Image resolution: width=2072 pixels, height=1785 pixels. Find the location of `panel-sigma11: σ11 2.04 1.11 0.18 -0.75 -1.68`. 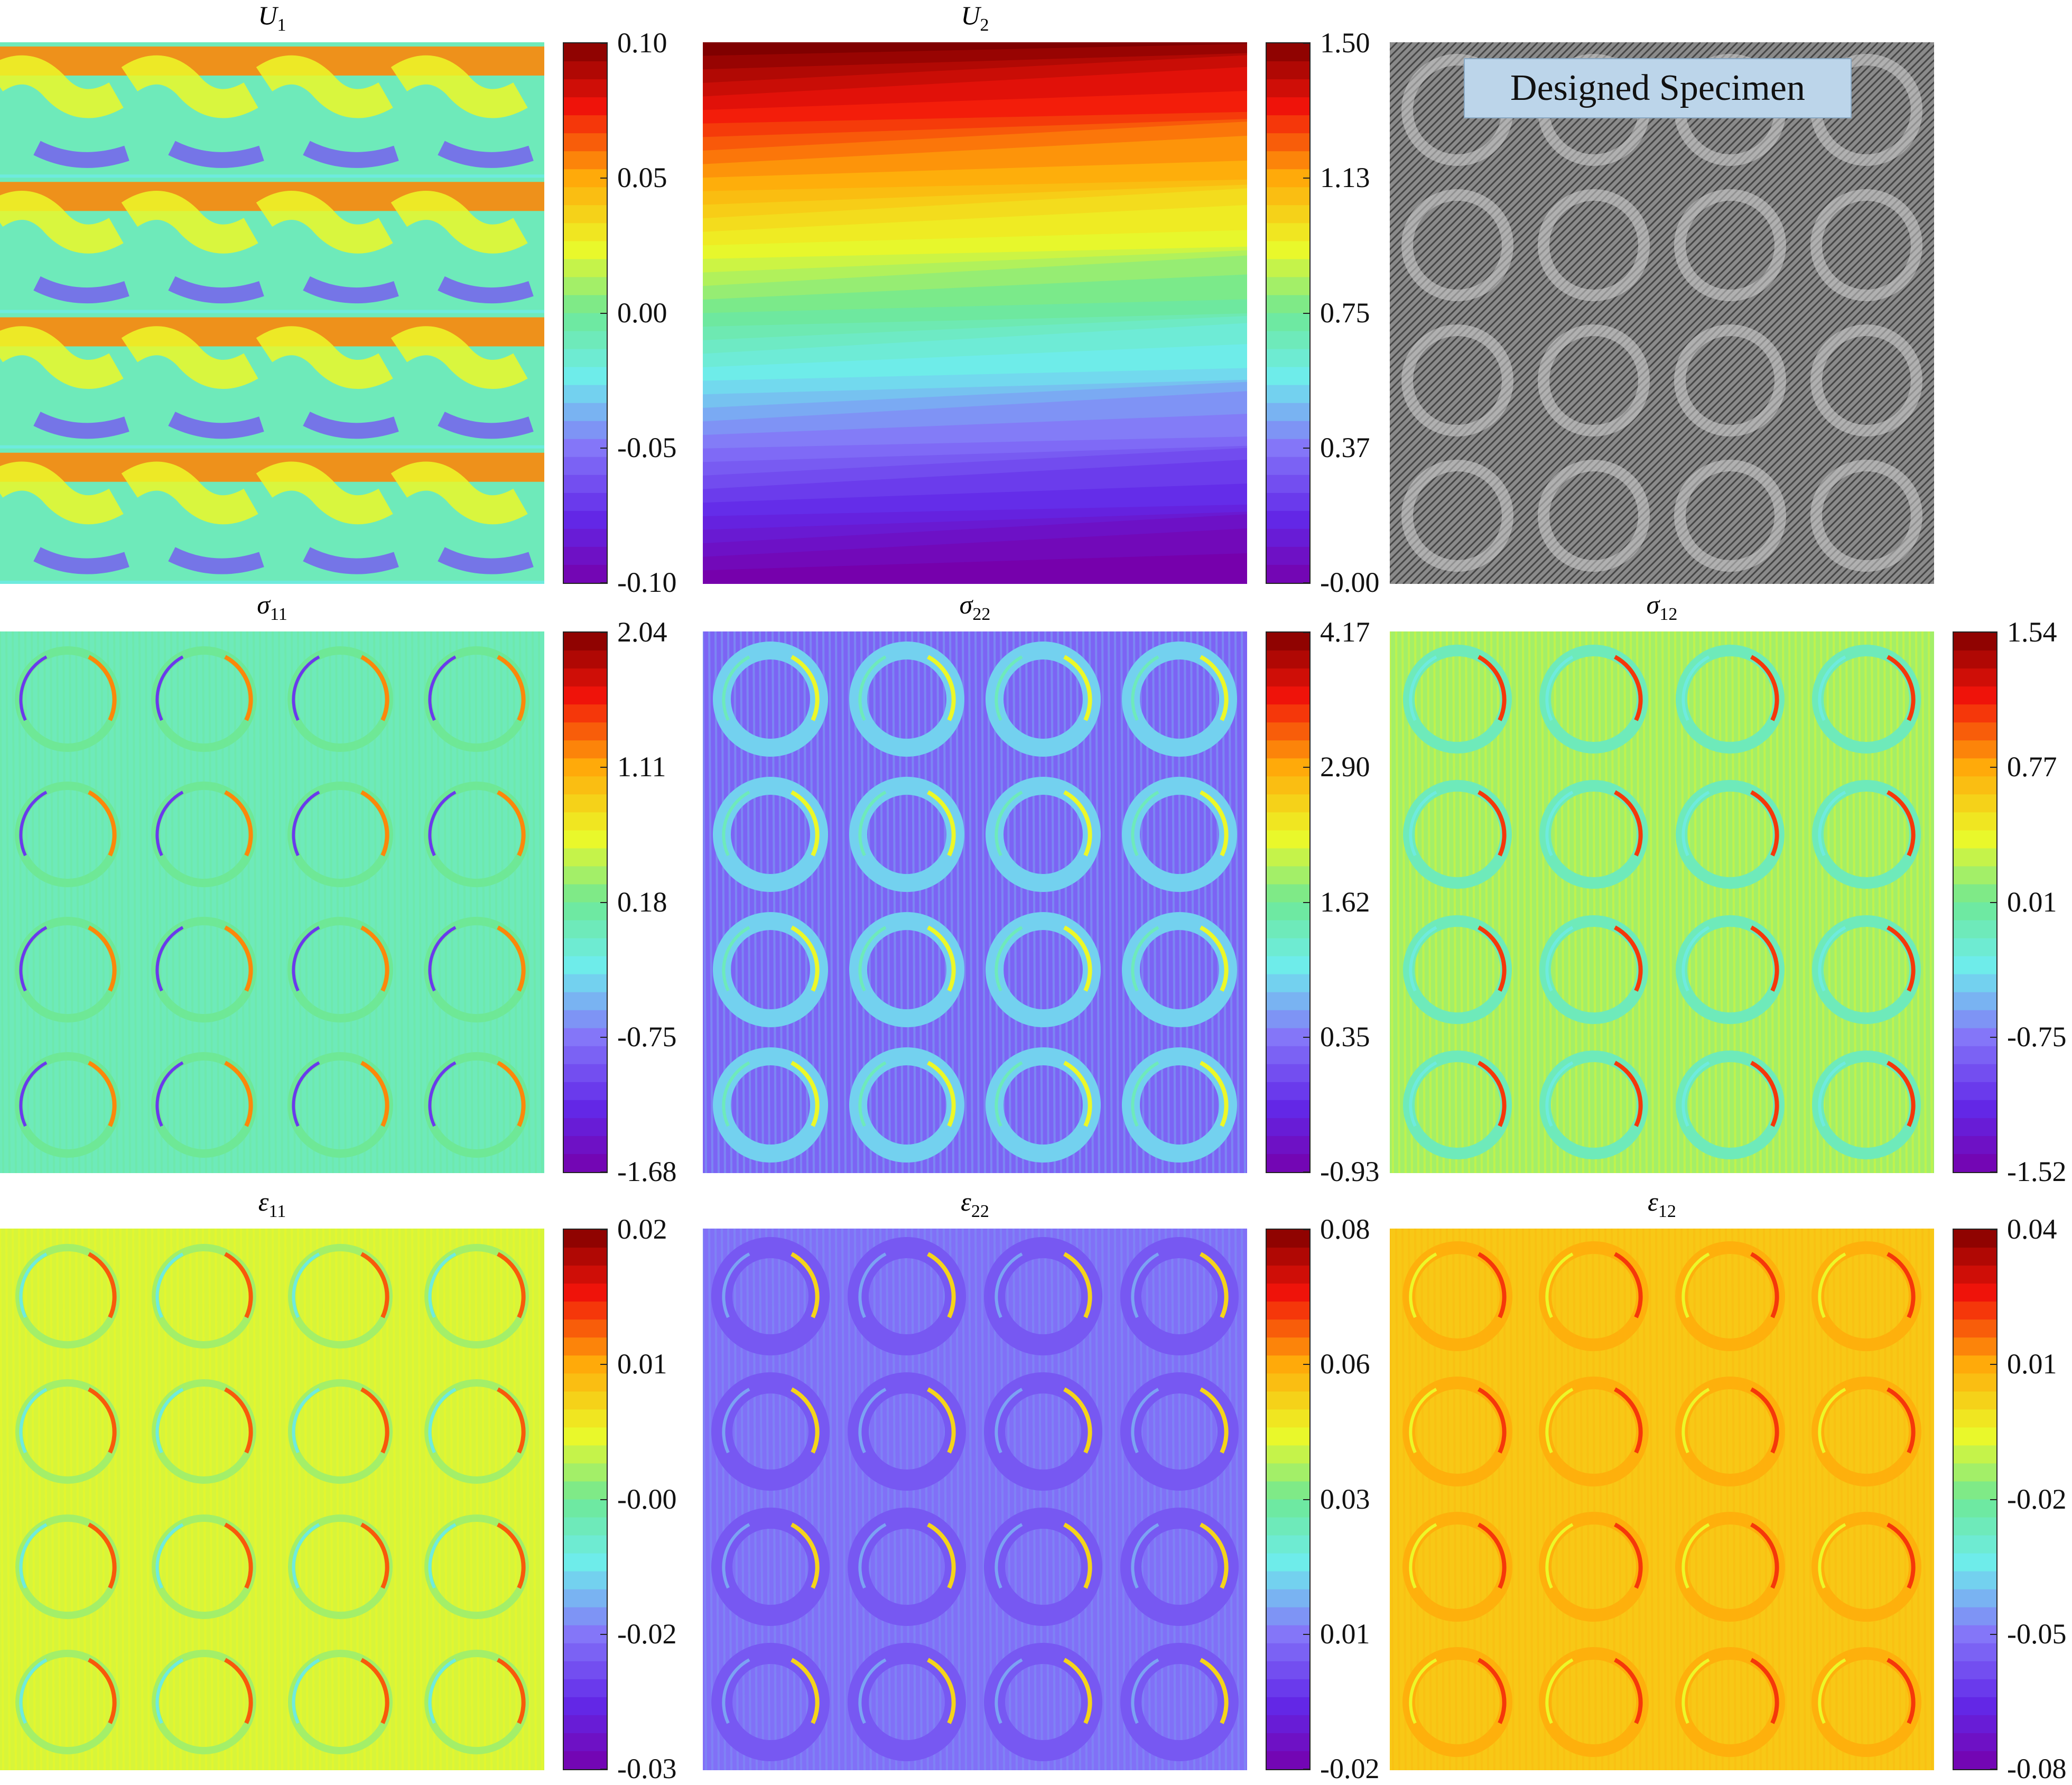

panel-sigma11: σ11 2.04 1.11 0.18 -0.75 -1.68 is located at coordinates (341, 888).